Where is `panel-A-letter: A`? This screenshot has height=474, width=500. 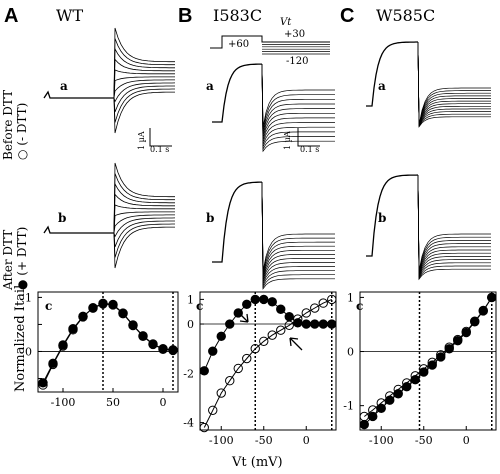
panel-A-letter: A is located at coordinates (11, 16).